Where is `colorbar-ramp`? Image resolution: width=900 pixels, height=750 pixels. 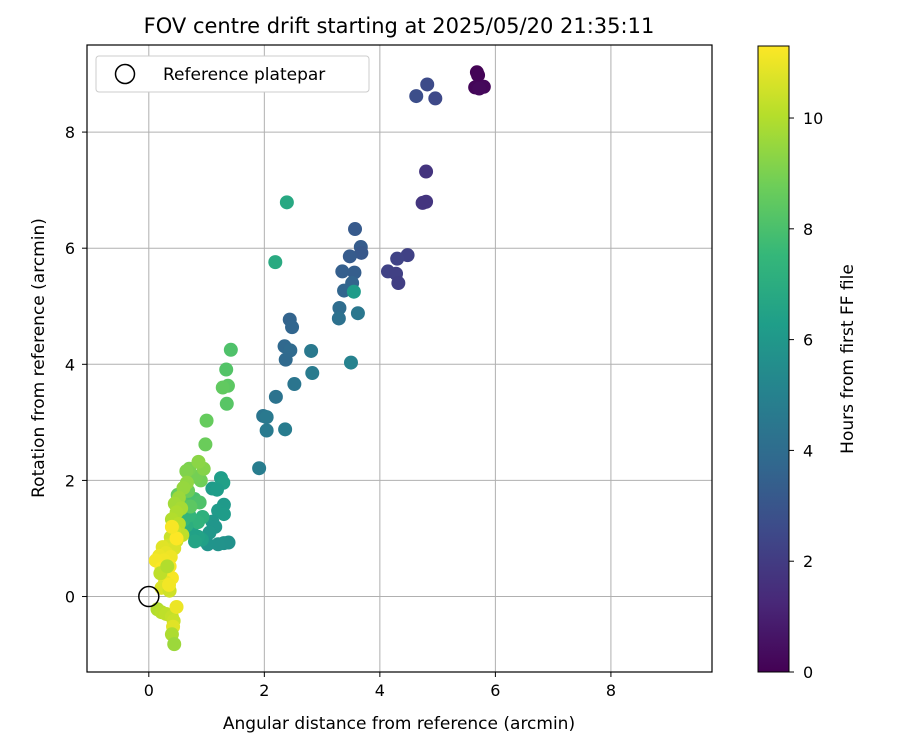 colorbar-ramp is located at coordinates (773, 359).